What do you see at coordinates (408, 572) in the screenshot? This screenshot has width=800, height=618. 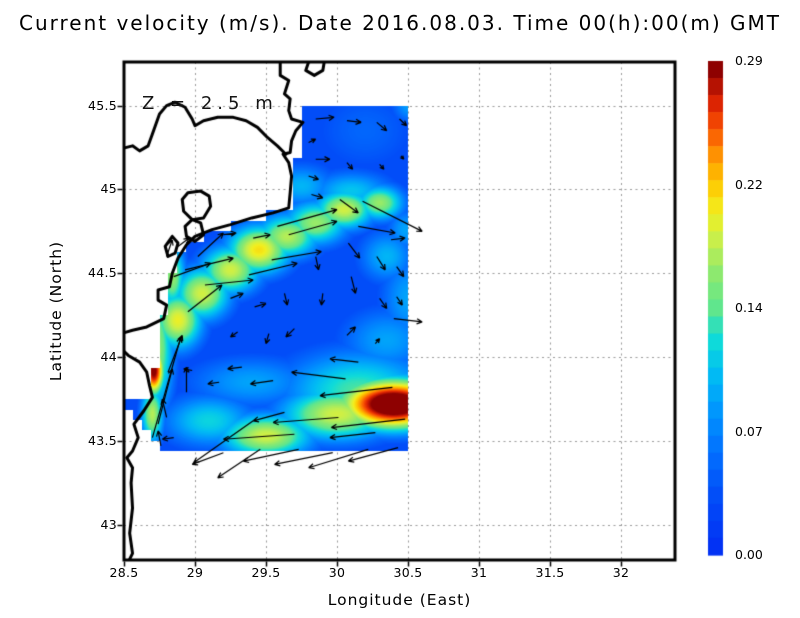 I see `x-tick-label: 30.5` at bounding box center [408, 572].